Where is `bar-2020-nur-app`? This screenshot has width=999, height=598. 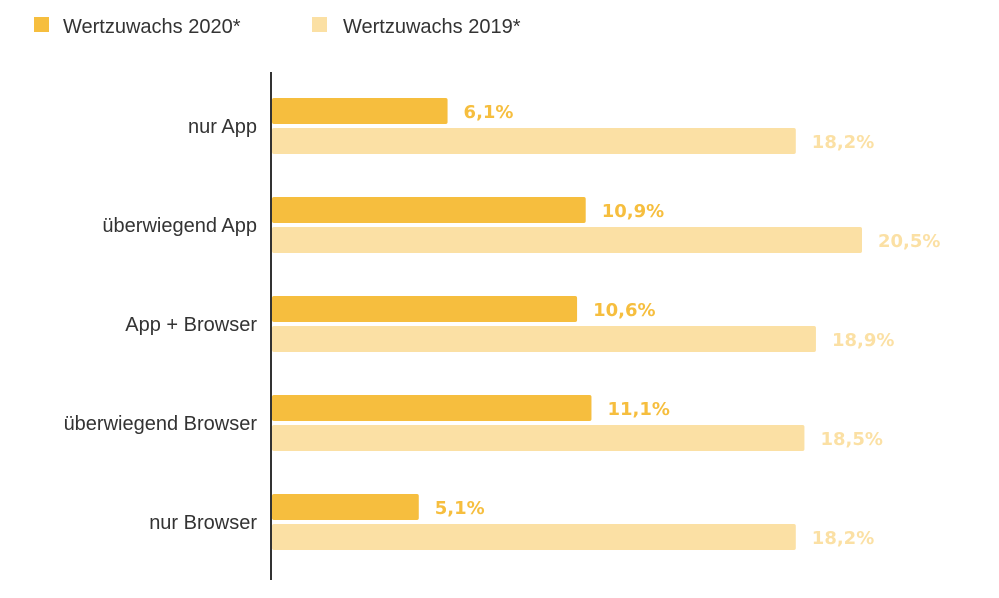
bar-2020-nur-app is located at coordinates (360, 111).